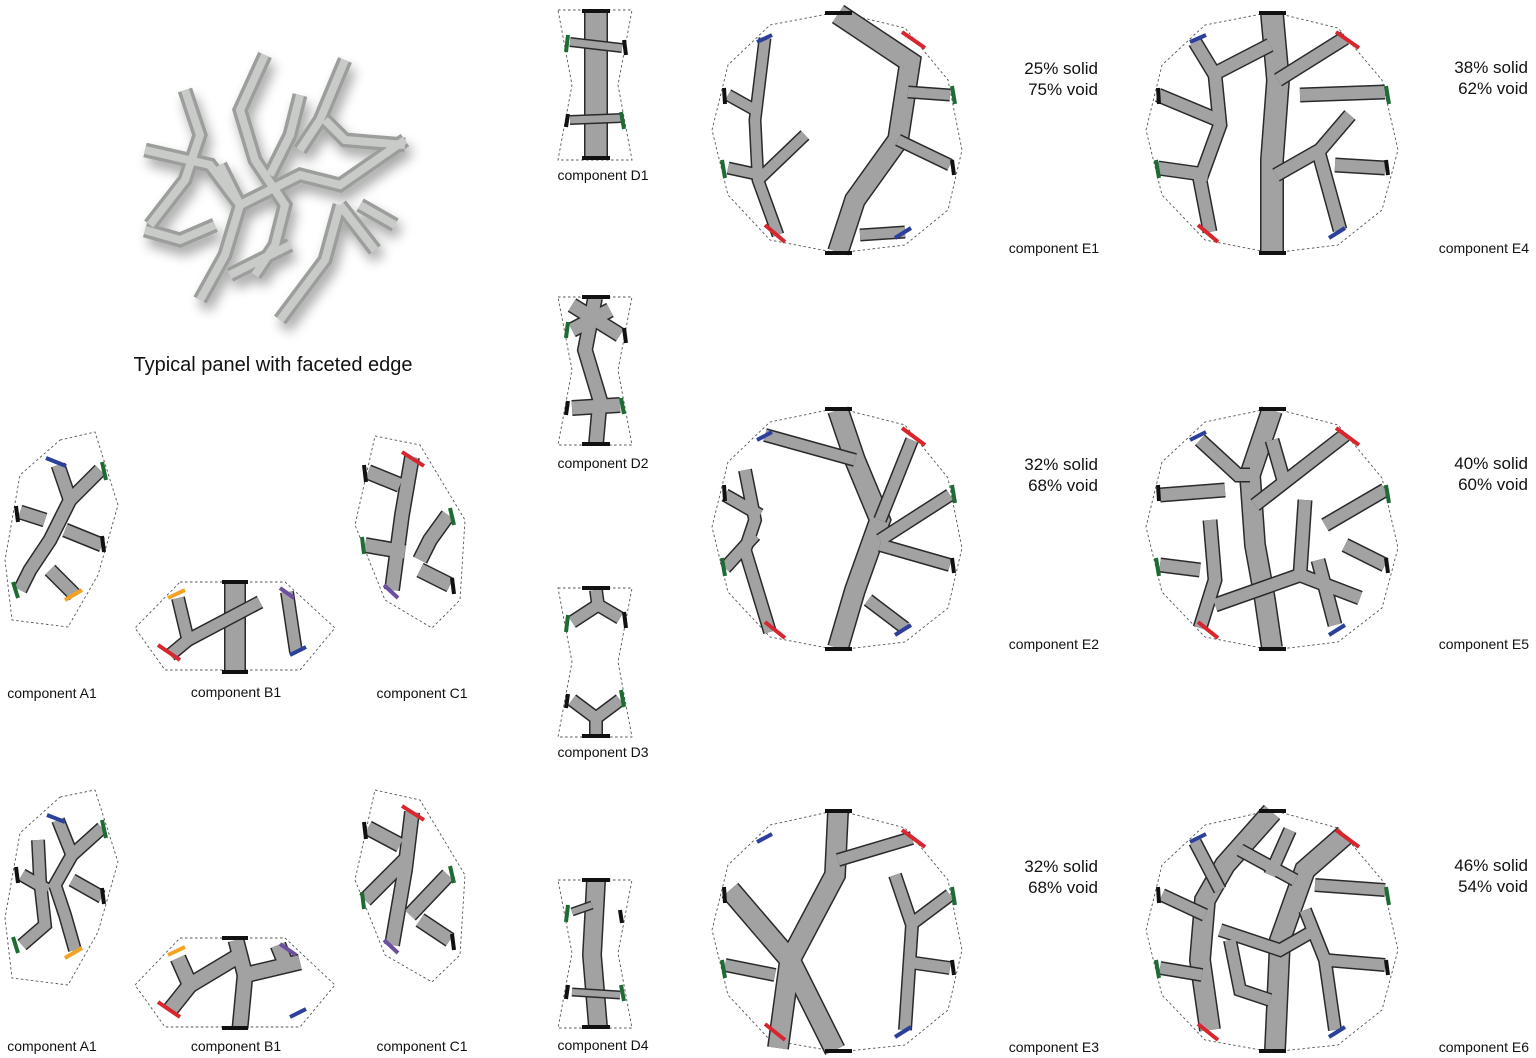 This screenshot has width=1536, height=1058. What do you see at coordinates (1063, 485) in the screenshot?
I see `void-ratio-e2: 68% void` at bounding box center [1063, 485].